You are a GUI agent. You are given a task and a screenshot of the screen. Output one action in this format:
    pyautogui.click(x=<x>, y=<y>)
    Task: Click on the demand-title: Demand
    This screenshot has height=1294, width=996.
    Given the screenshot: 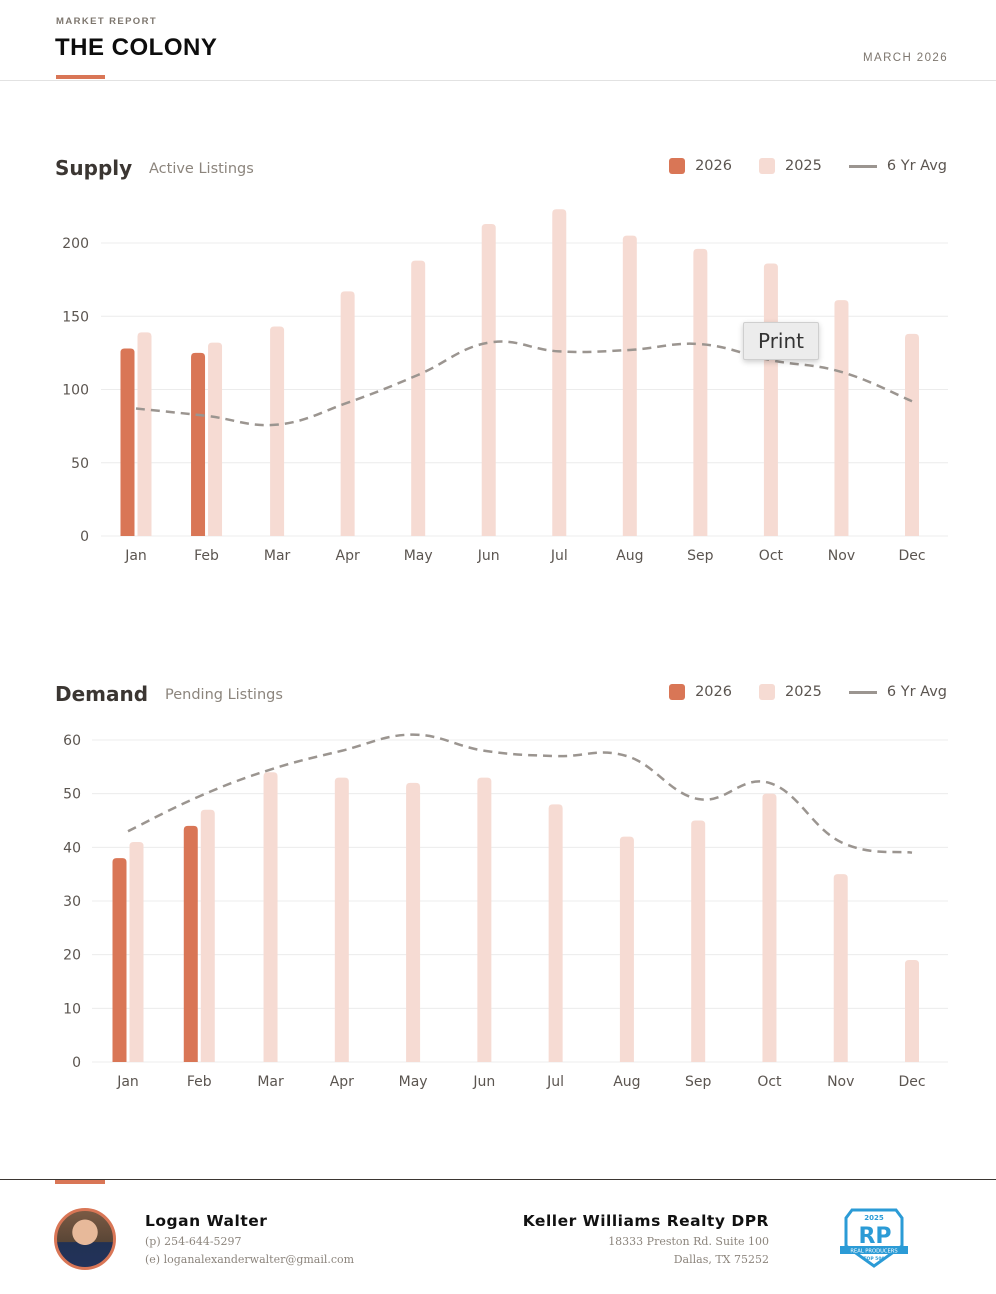 What is the action you would take?
    pyautogui.click(x=102, y=694)
    